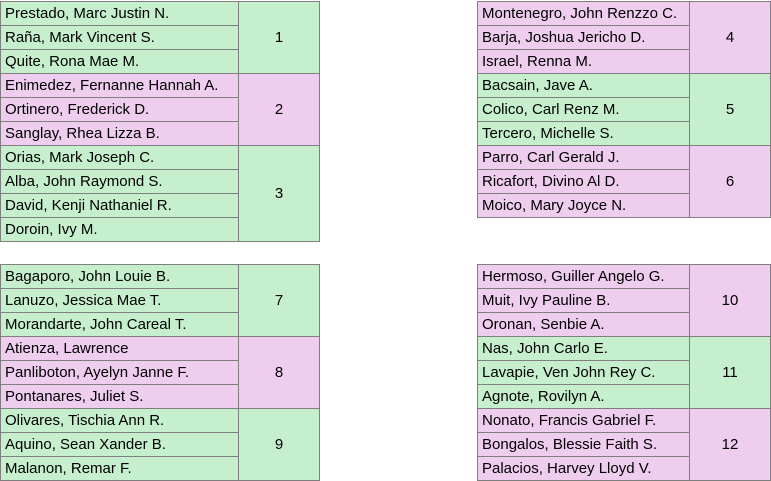  I want to click on member-name: Alba, John Raymond S., so click(119, 181).